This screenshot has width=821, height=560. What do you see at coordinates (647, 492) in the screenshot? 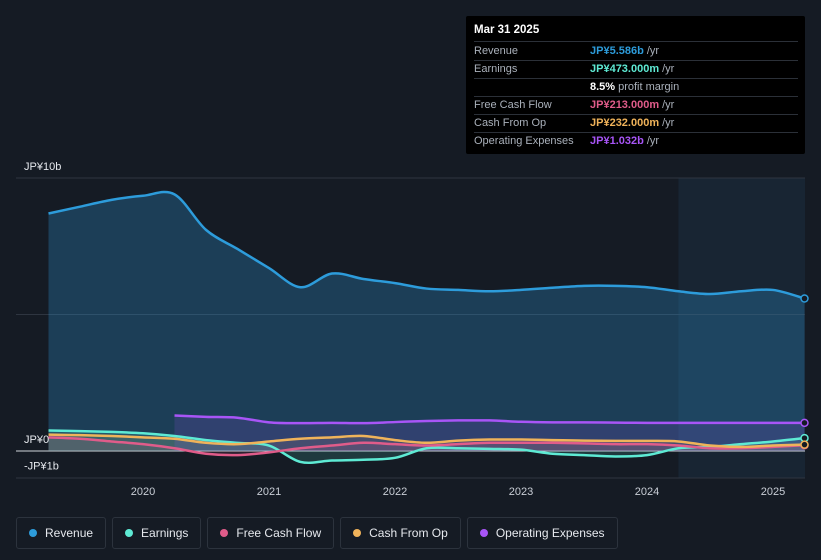
I see `x-tick-label: 2024` at bounding box center [647, 492].